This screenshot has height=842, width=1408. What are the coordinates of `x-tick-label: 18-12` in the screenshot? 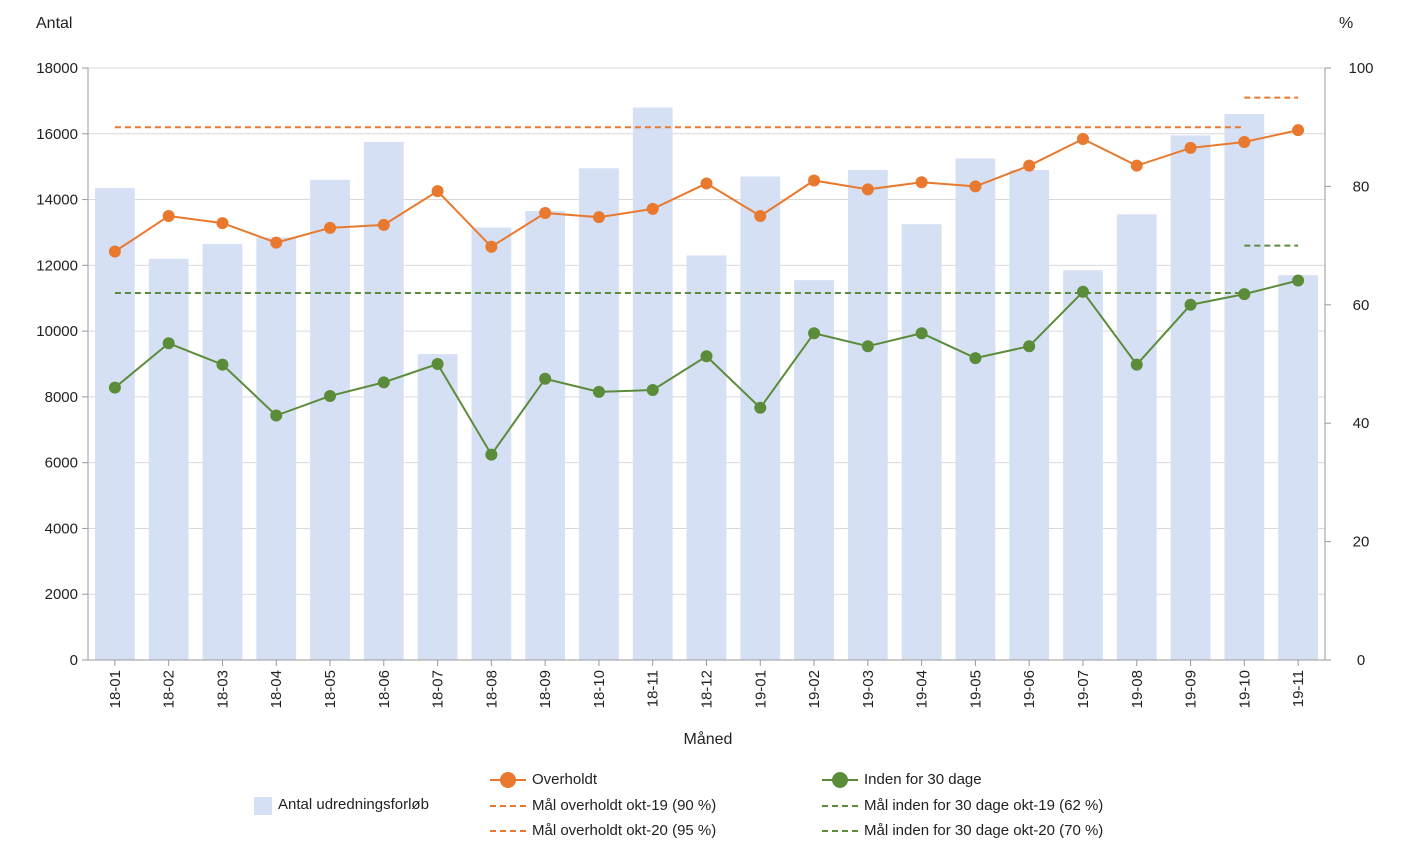 It's located at (707, 689).